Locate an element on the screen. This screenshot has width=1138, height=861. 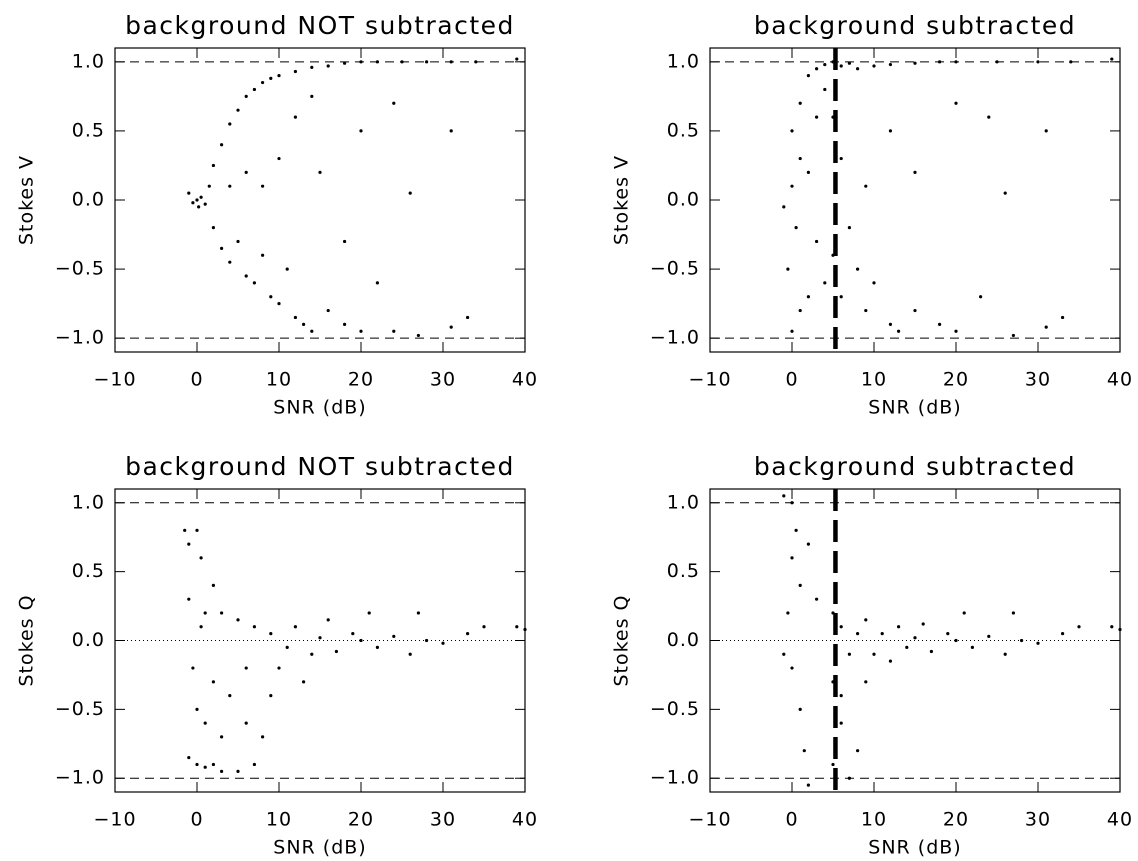
x-tick-label: 40 is located at coordinates (525, 820).